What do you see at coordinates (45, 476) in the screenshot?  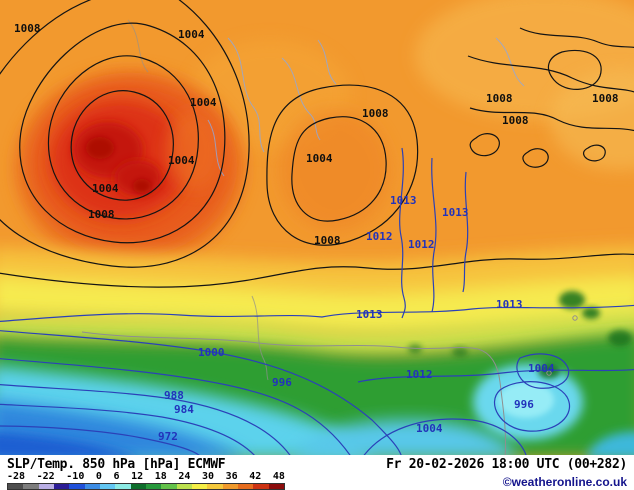 I see `scale-tick: -22` at bounding box center [45, 476].